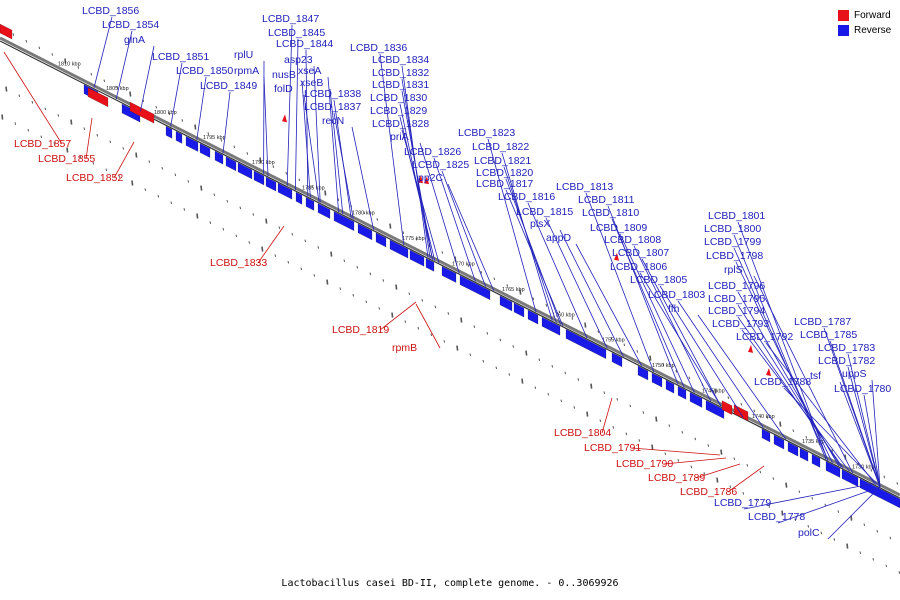  Describe the element at coordinates (42, 144) in the screenshot. I see `forward-gene-label: LCBD_1857` at that location.